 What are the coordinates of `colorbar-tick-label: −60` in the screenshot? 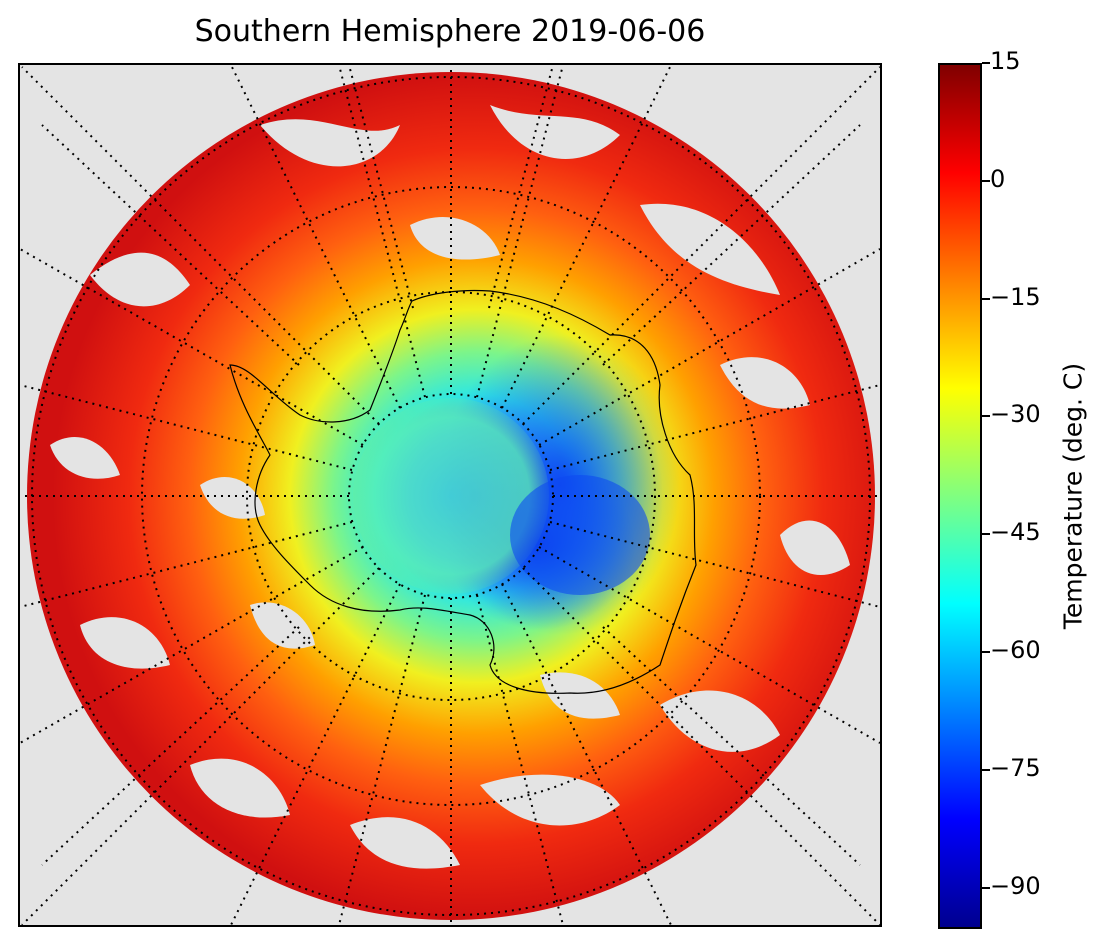 It's located at (1015, 650).